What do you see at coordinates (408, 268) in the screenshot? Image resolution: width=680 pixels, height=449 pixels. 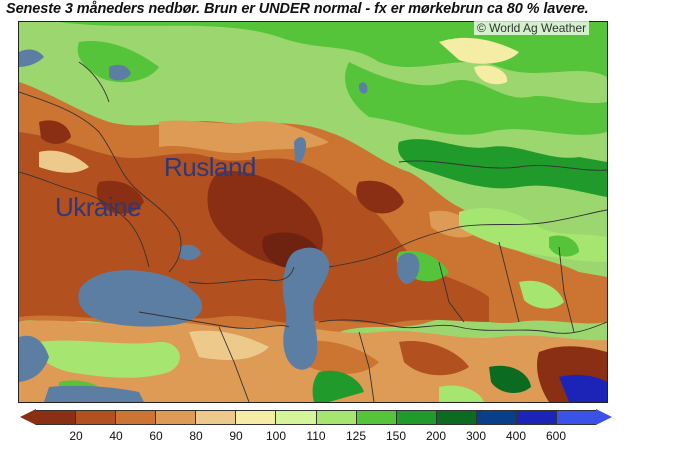 I see `aral-sea` at bounding box center [408, 268].